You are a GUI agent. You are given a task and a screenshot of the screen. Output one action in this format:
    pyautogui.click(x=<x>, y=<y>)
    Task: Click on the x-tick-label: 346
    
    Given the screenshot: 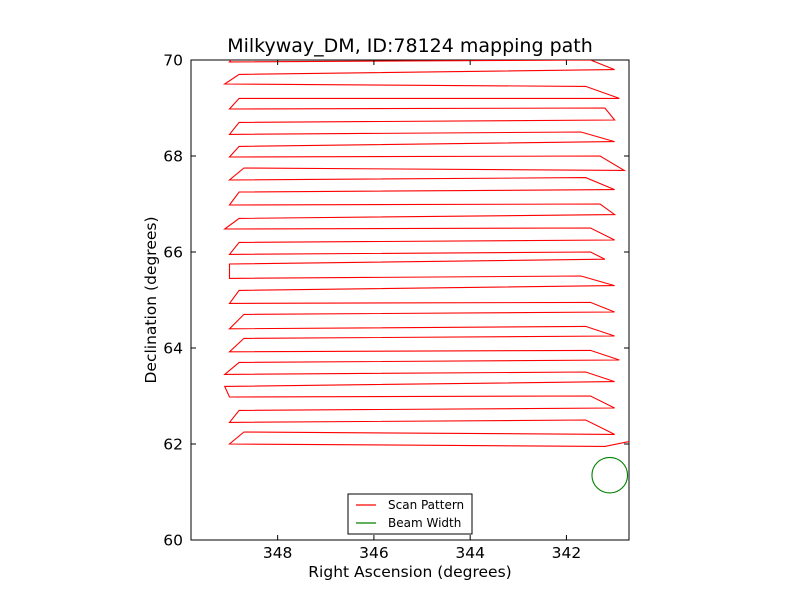 What is the action you would take?
    pyautogui.click(x=374, y=553)
    